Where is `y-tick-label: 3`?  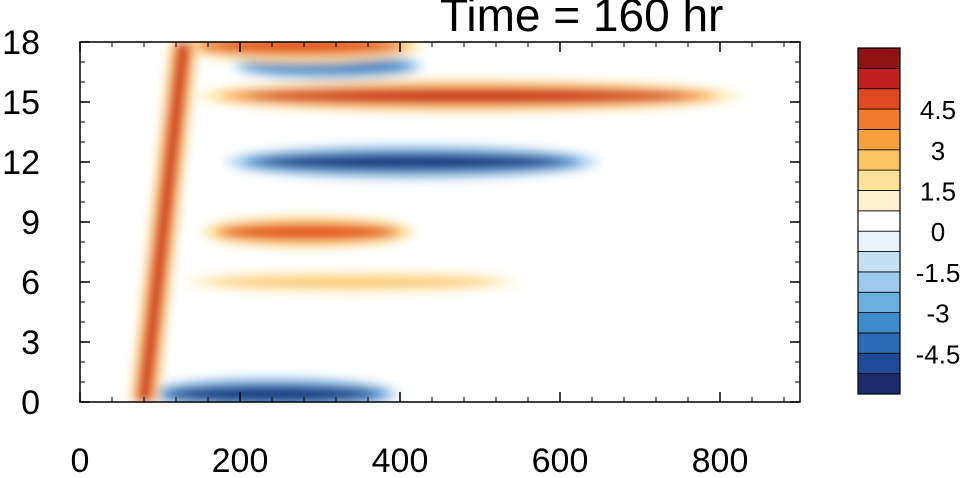
y-tick-label: 3 is located at coordinates (30, 343).